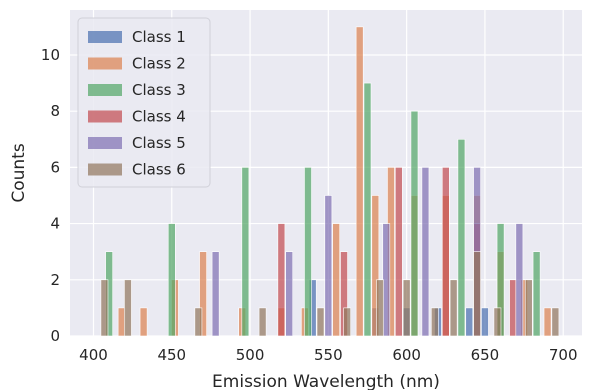 The height and width of the screenshot is (390, 589). Describe the element at coordinates (159, 90) in the screenshot. I see `legend-label: Class 3` at that location.